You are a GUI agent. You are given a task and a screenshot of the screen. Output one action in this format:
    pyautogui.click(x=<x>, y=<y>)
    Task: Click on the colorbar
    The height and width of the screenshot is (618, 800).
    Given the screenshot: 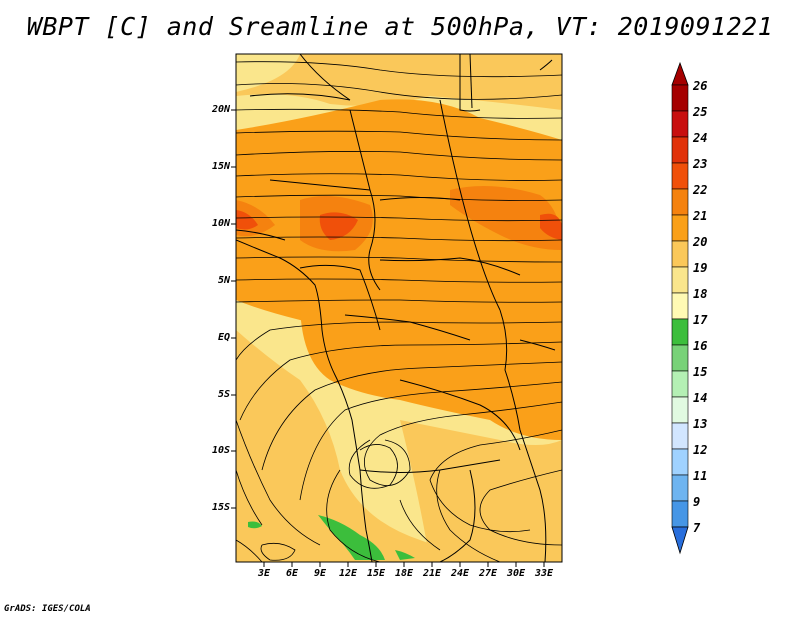 What is the action you would take?
    pyautogui.click(x=680, y=308)
    